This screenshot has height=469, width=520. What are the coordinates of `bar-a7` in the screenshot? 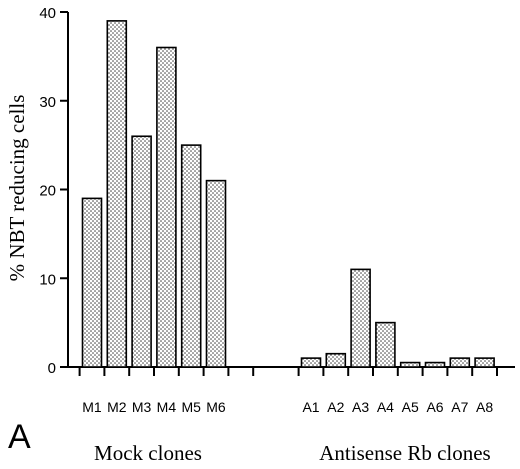 It's located at (460, 362).